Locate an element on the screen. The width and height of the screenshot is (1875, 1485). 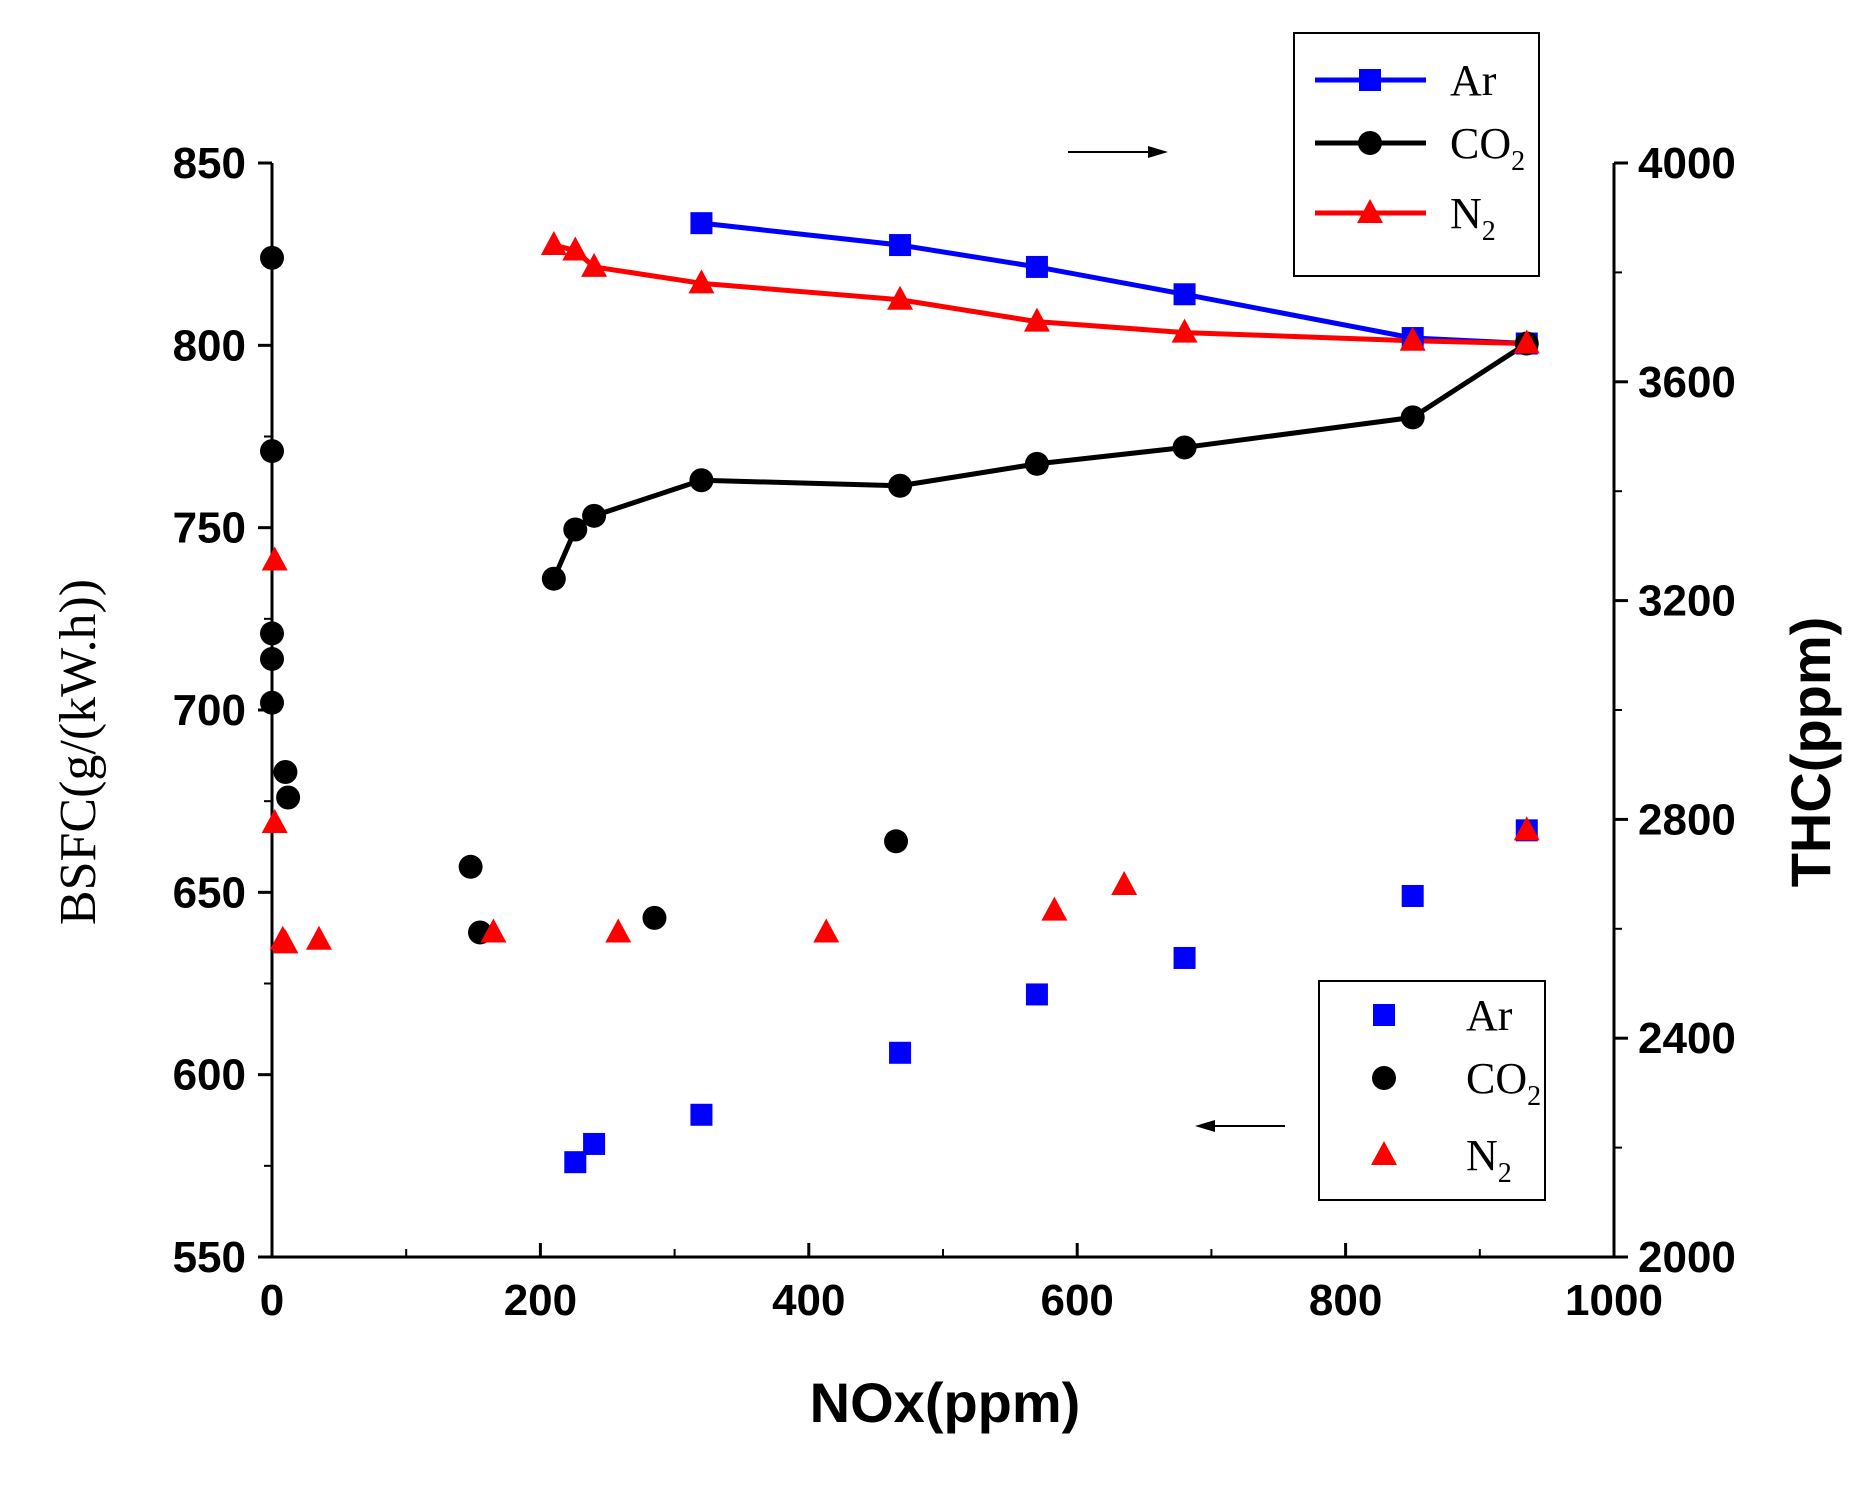
legend-bottom-label-n2: N2 is located at coordinates (1489, 1160).